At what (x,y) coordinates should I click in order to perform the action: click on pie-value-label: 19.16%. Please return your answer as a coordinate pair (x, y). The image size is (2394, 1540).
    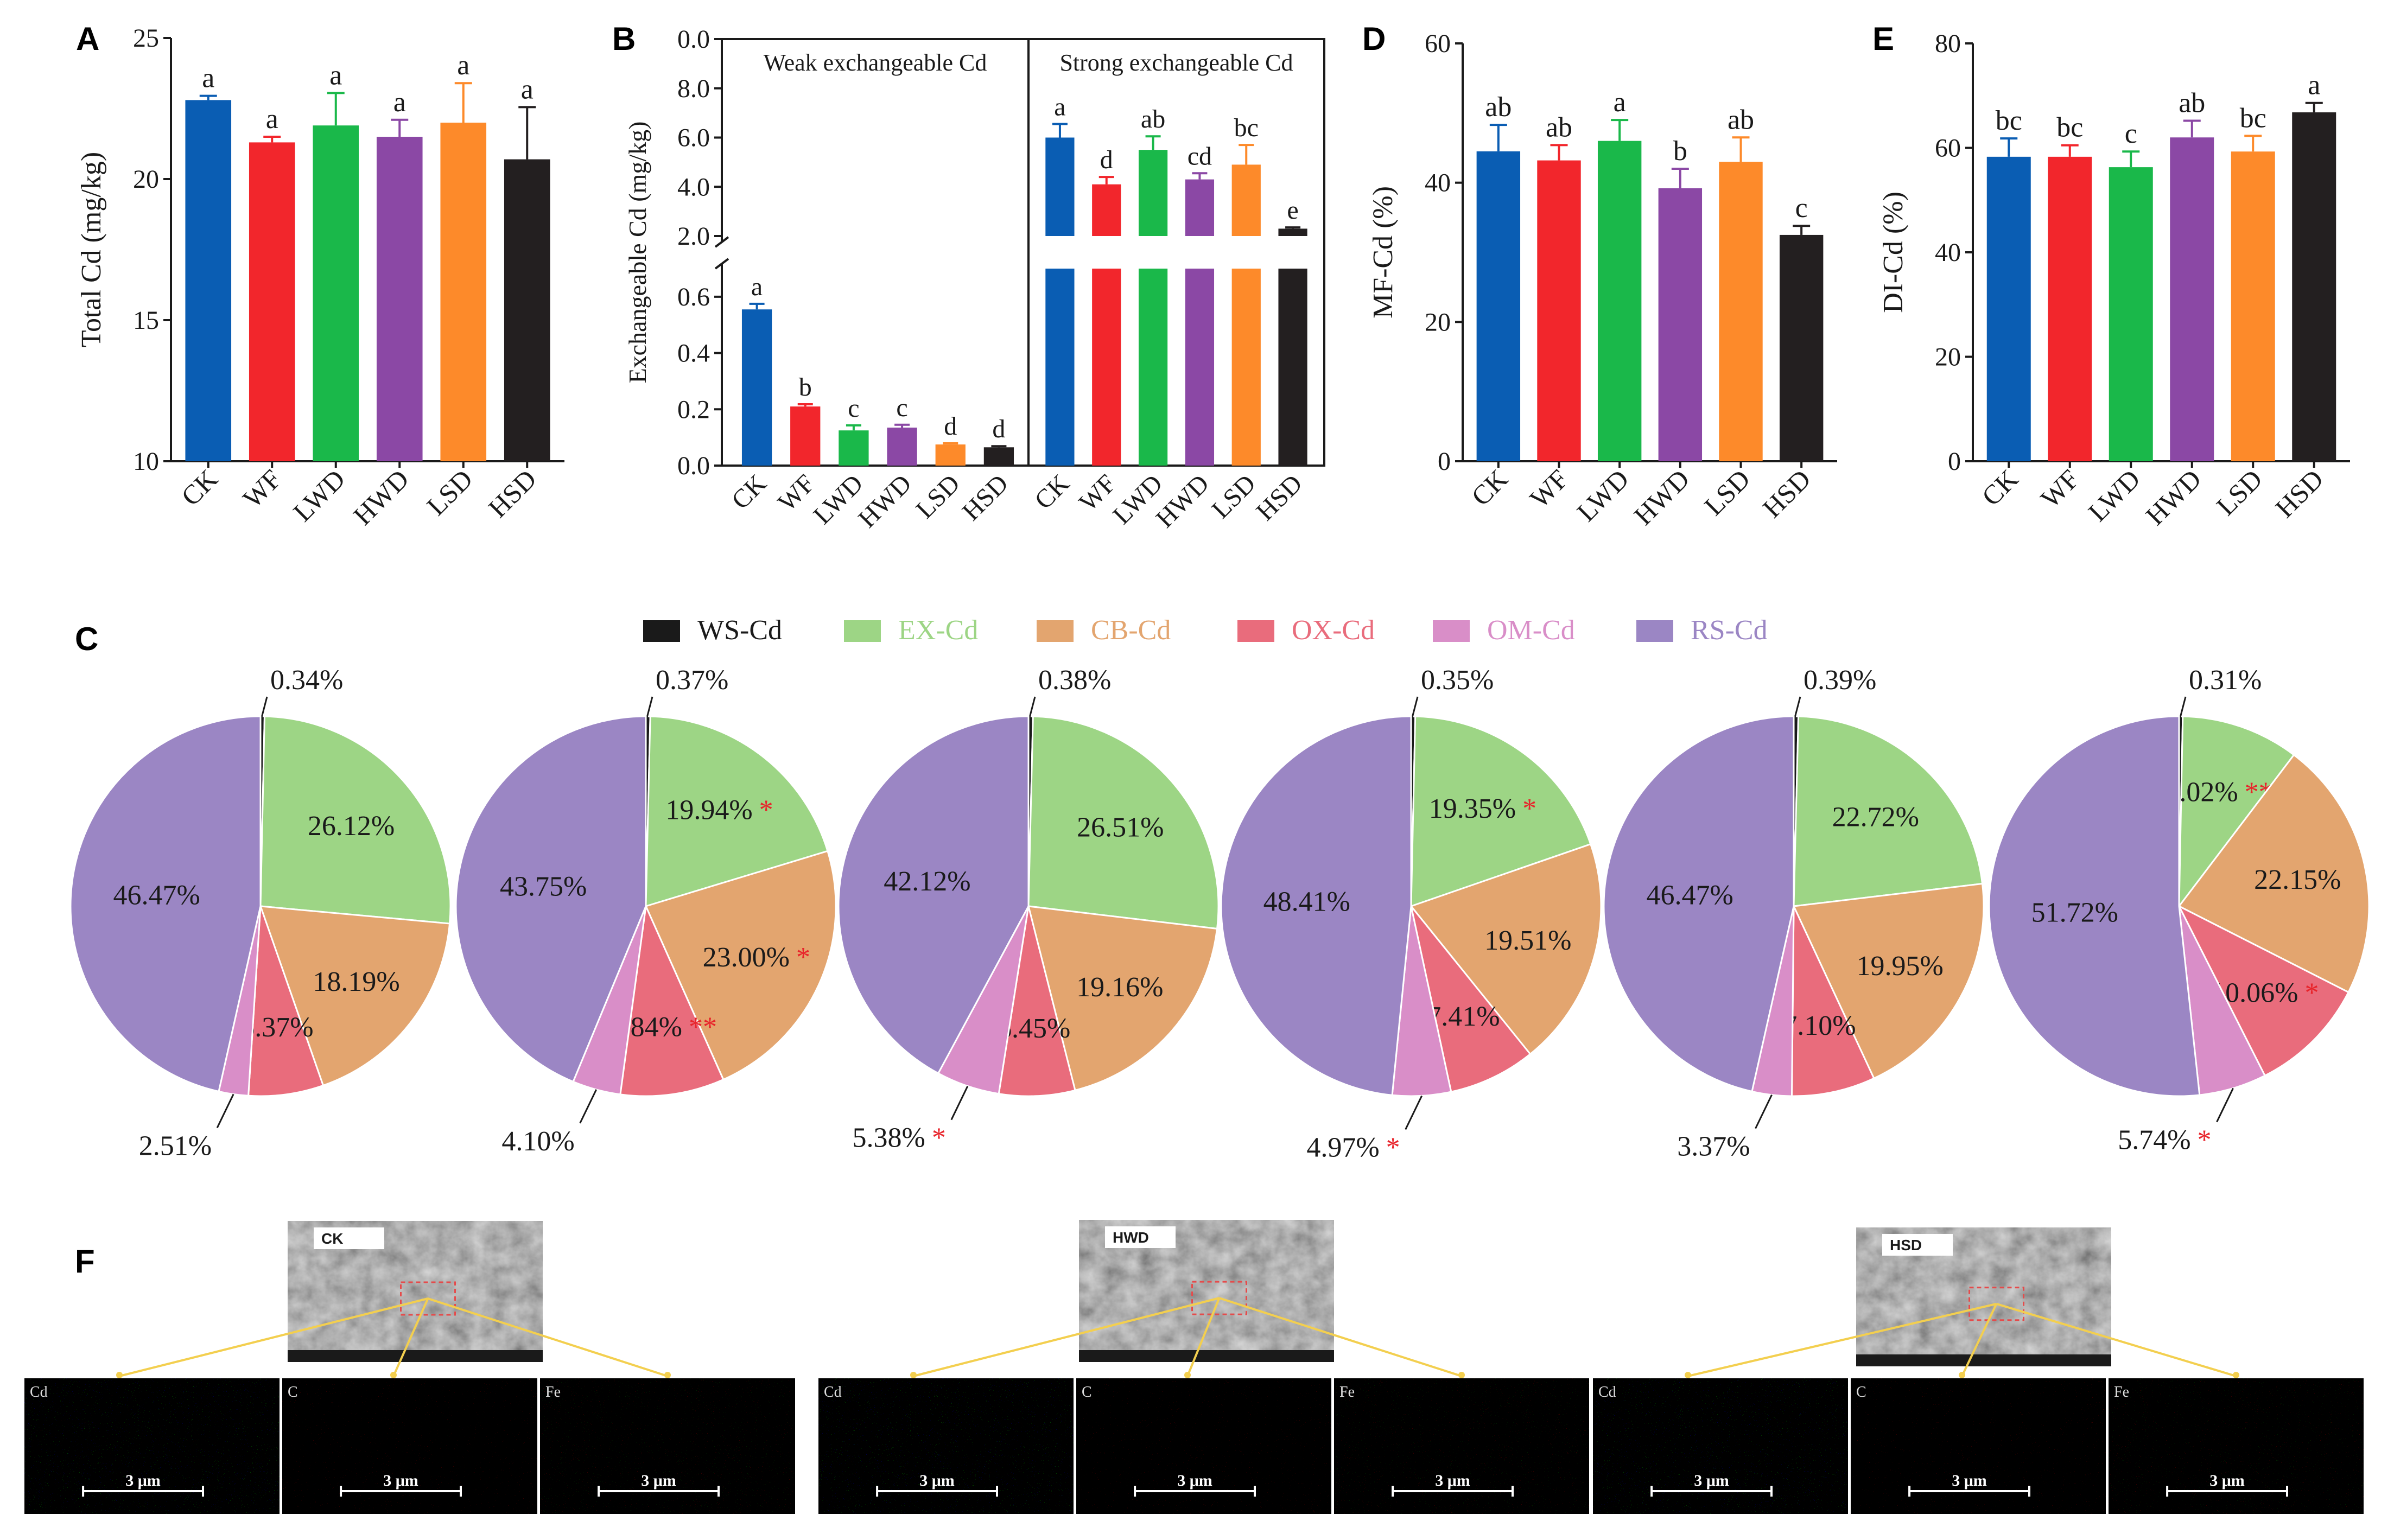
    Looking at the image, I should click on (1119, 987).